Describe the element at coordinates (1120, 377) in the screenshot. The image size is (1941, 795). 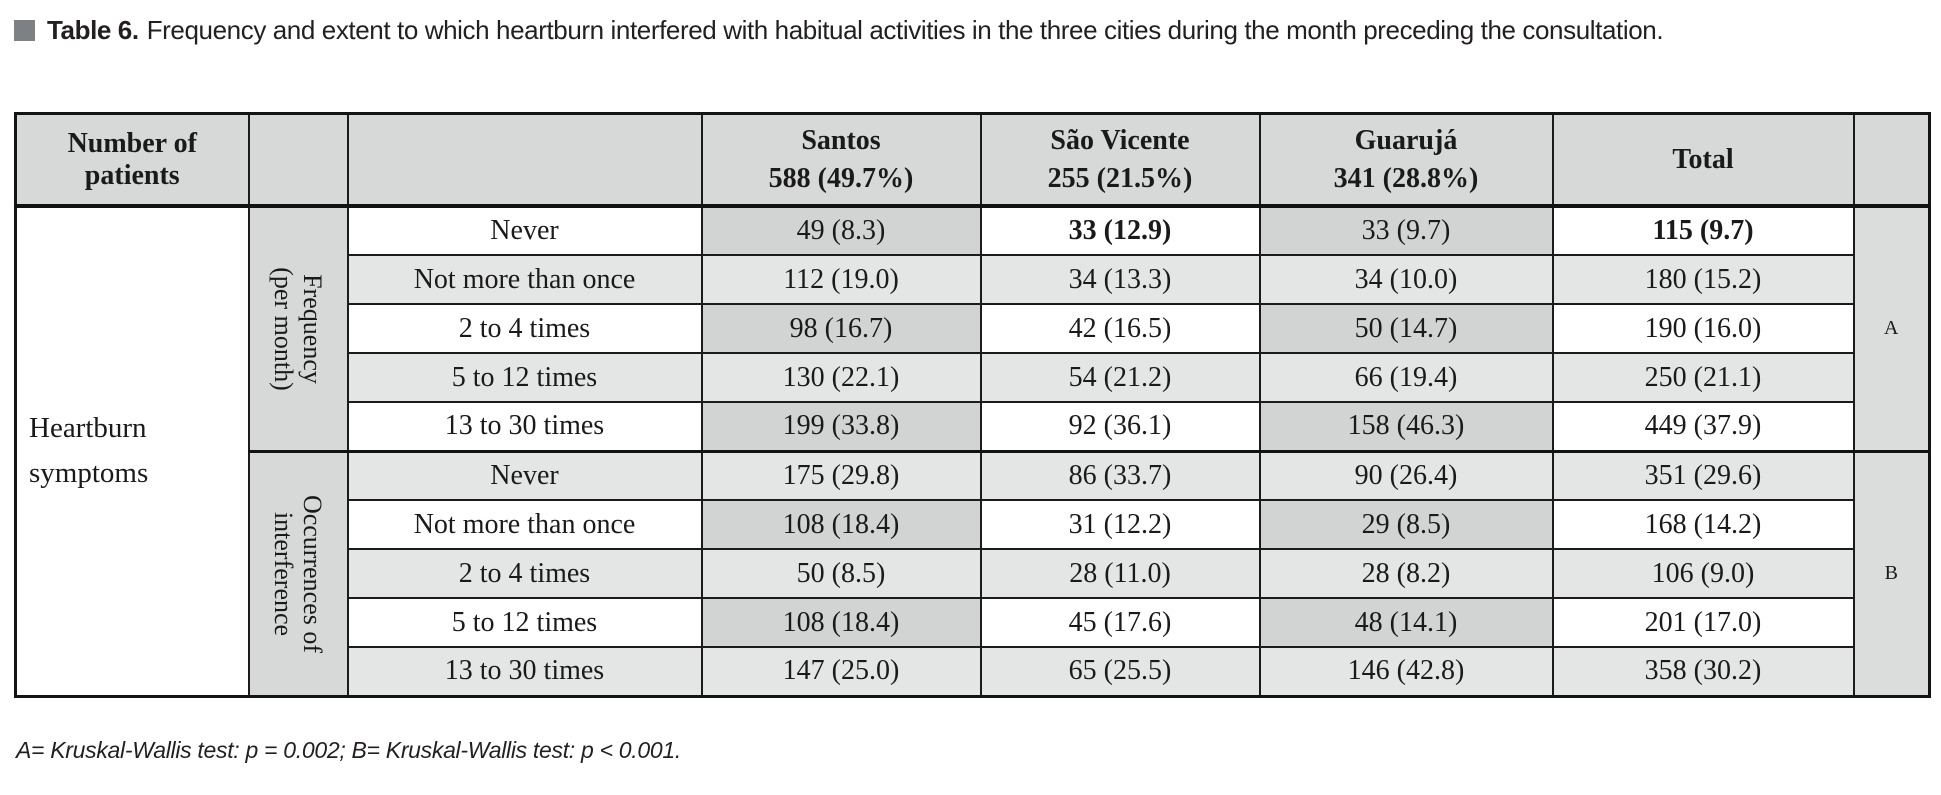
I see `value-cell: 54 (21.2)` at that location.